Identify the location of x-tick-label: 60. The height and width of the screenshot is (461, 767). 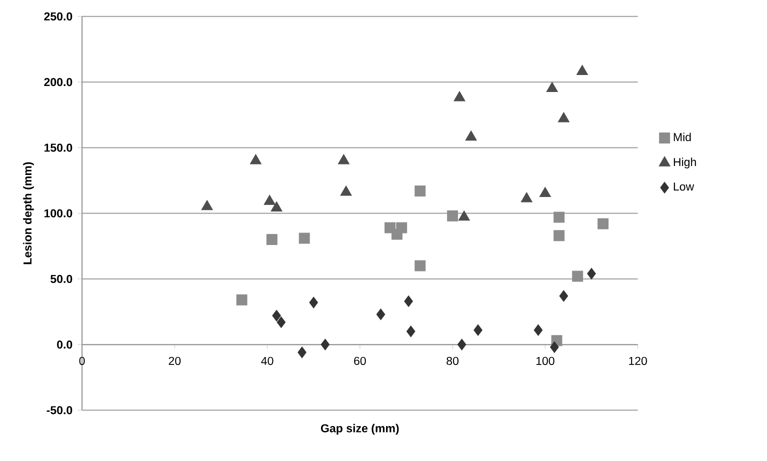
(360, 360).